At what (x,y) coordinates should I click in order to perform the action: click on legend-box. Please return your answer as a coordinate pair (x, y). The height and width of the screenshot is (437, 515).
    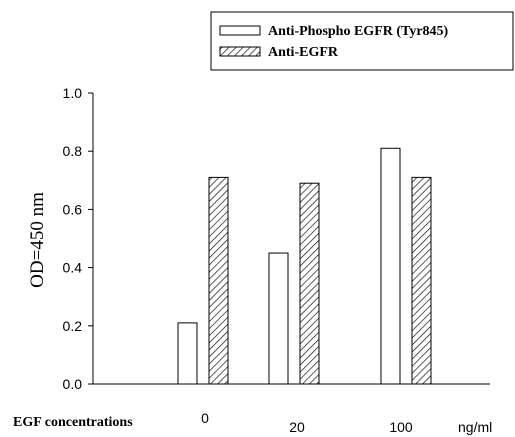
    Looking at the image, I should click on (362, 41).